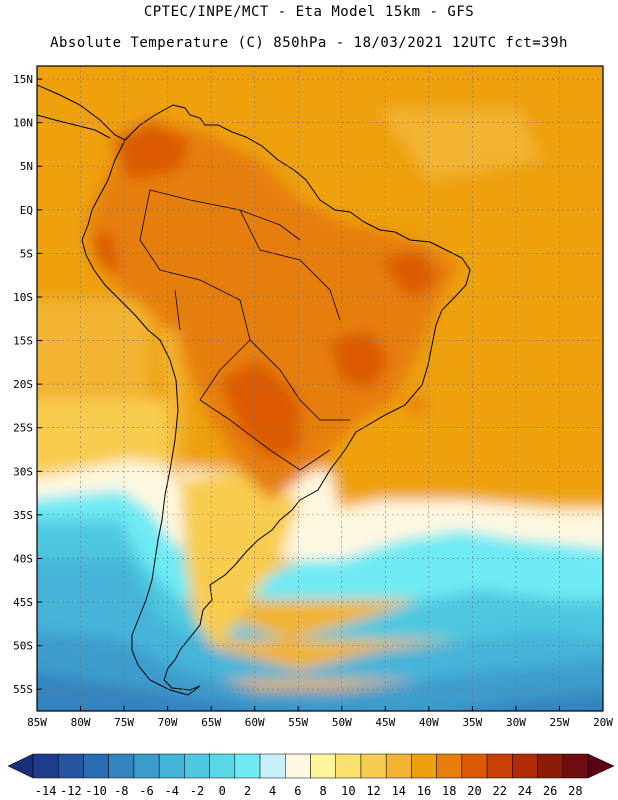 Image resolution: width=618 pixels, height=800 pixels. Describe the element at coordinates (474, 791) in the screenshot. I see `colorbar-label: 20` at that location.